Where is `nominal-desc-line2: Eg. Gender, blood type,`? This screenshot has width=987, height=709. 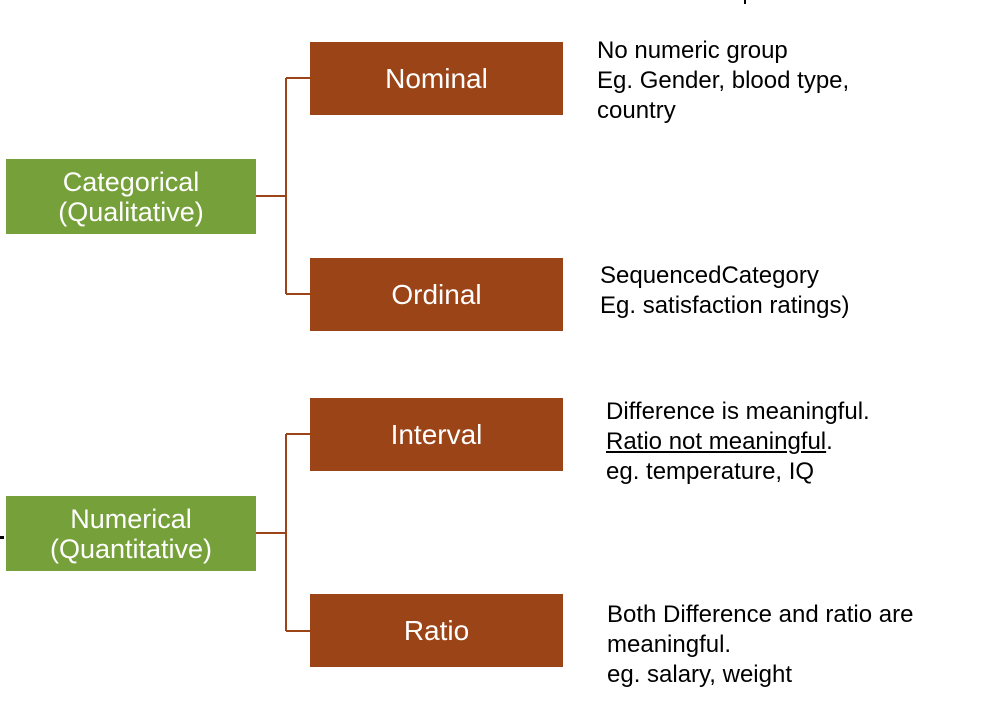 nominal-desc-line2: Eg. Gender, blood type, is located at coordinates (723, 80).